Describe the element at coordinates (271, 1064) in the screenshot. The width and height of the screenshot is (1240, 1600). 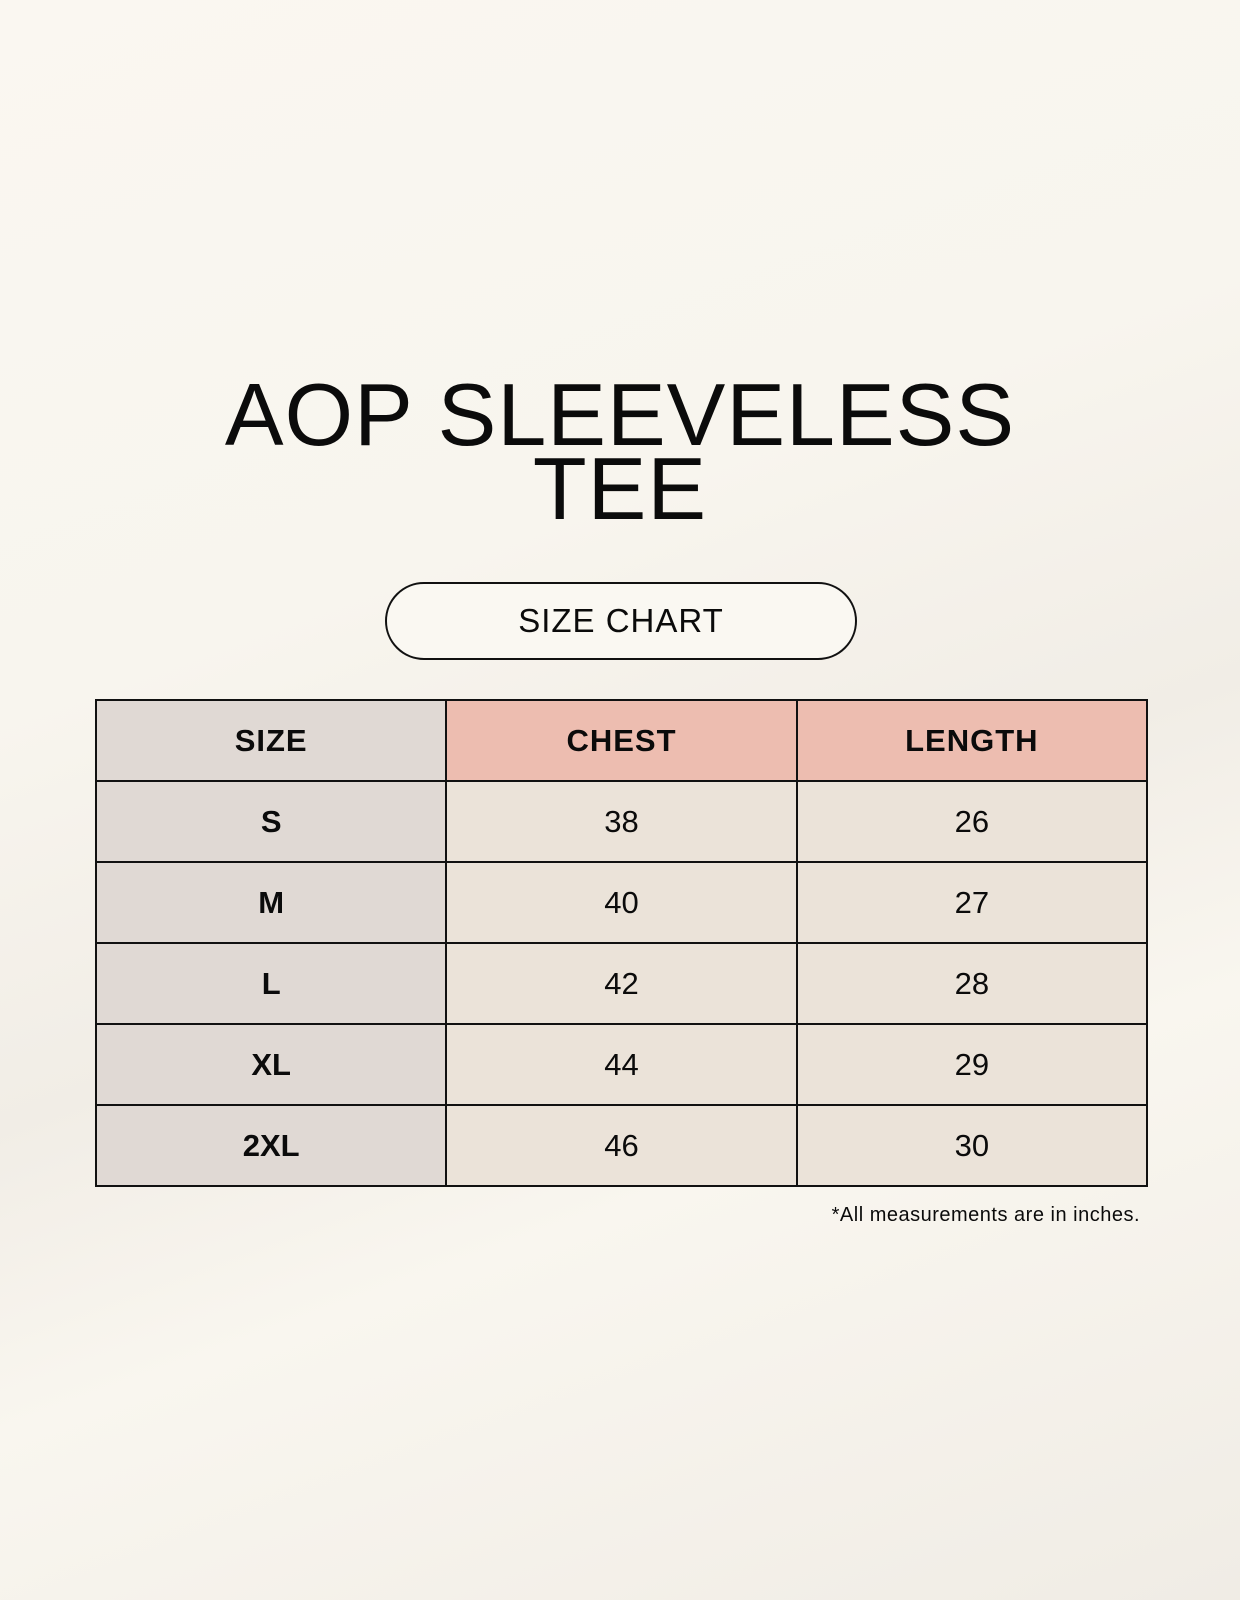
I see `cell-size: XL` at that location.